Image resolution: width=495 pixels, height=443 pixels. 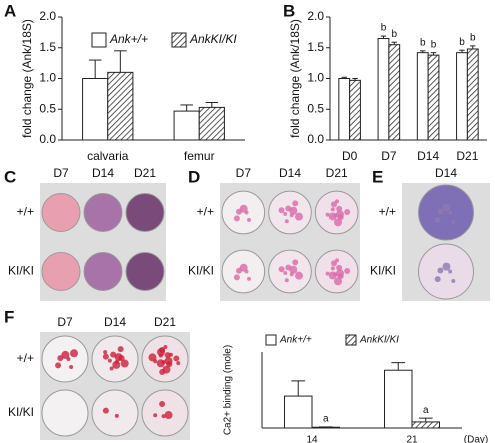 I want to click on panel-letter: E, so click(x=377, y=176).